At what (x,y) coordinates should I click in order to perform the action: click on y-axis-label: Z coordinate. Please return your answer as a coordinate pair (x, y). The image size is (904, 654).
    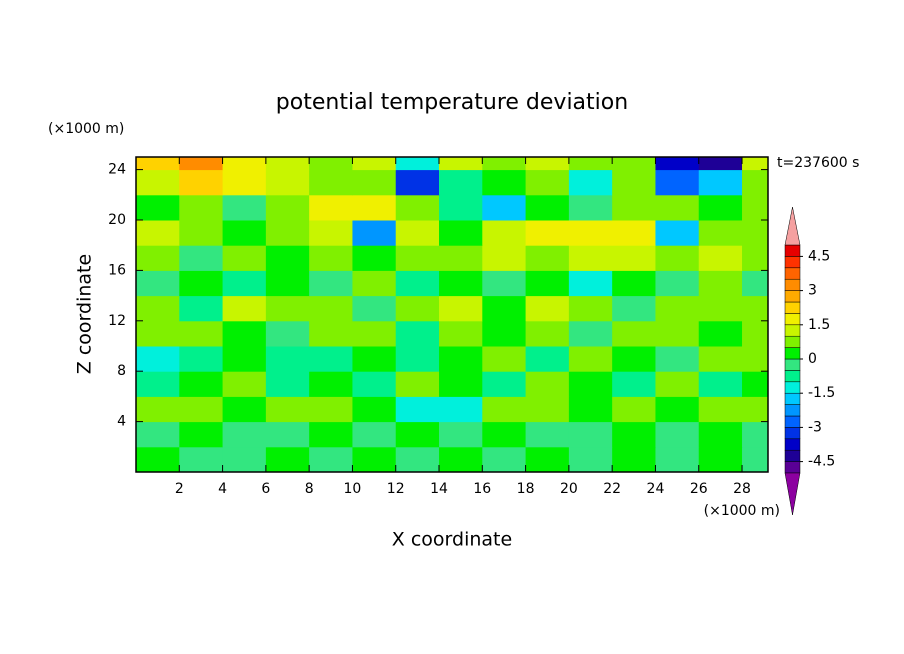
    Looking at the image, I should click on (85, 314).